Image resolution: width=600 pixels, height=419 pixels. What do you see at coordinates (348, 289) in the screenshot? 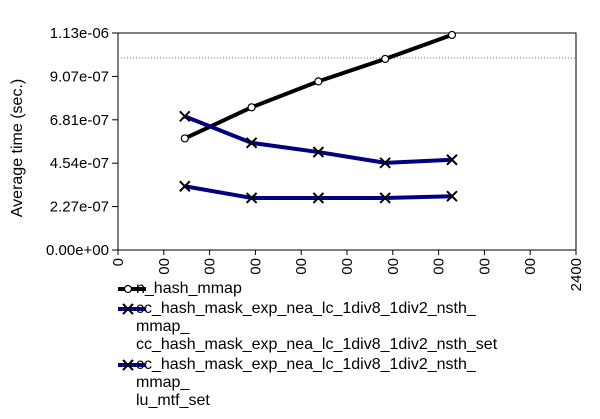
I see `legend-item: n_hash_mmap` at bounding box center [348, 289].